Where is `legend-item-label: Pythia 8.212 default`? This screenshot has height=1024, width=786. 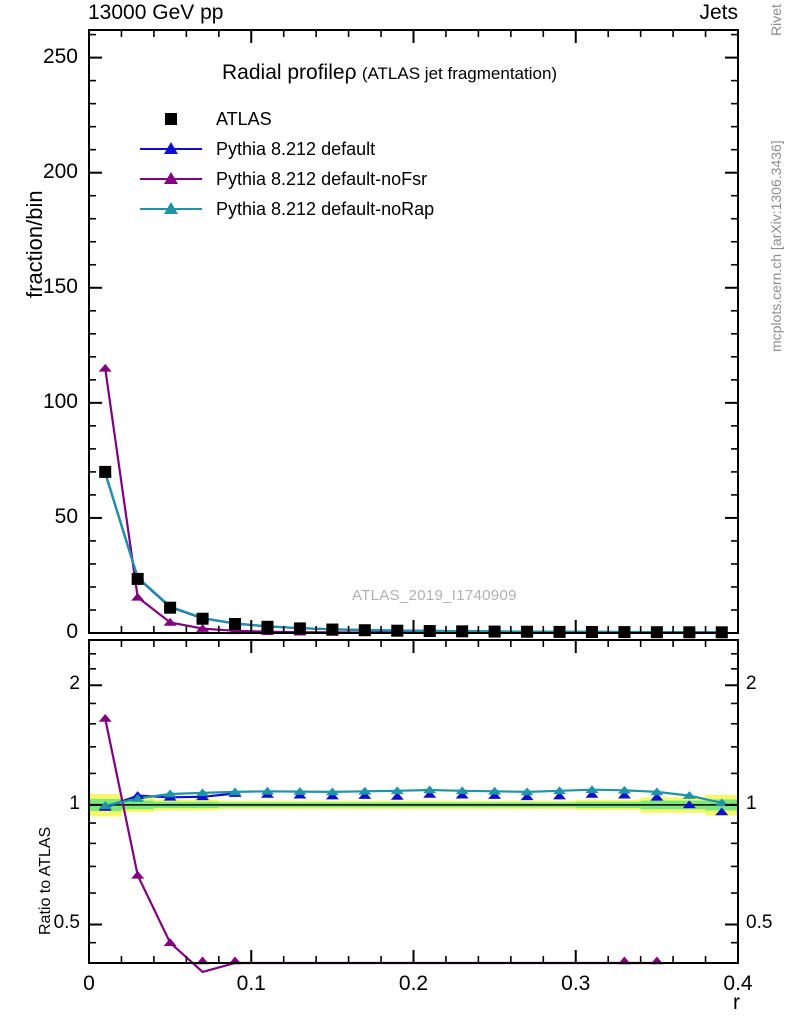 legend-item-label: Pythia 8.212 default is located at coordinates (296, 149).